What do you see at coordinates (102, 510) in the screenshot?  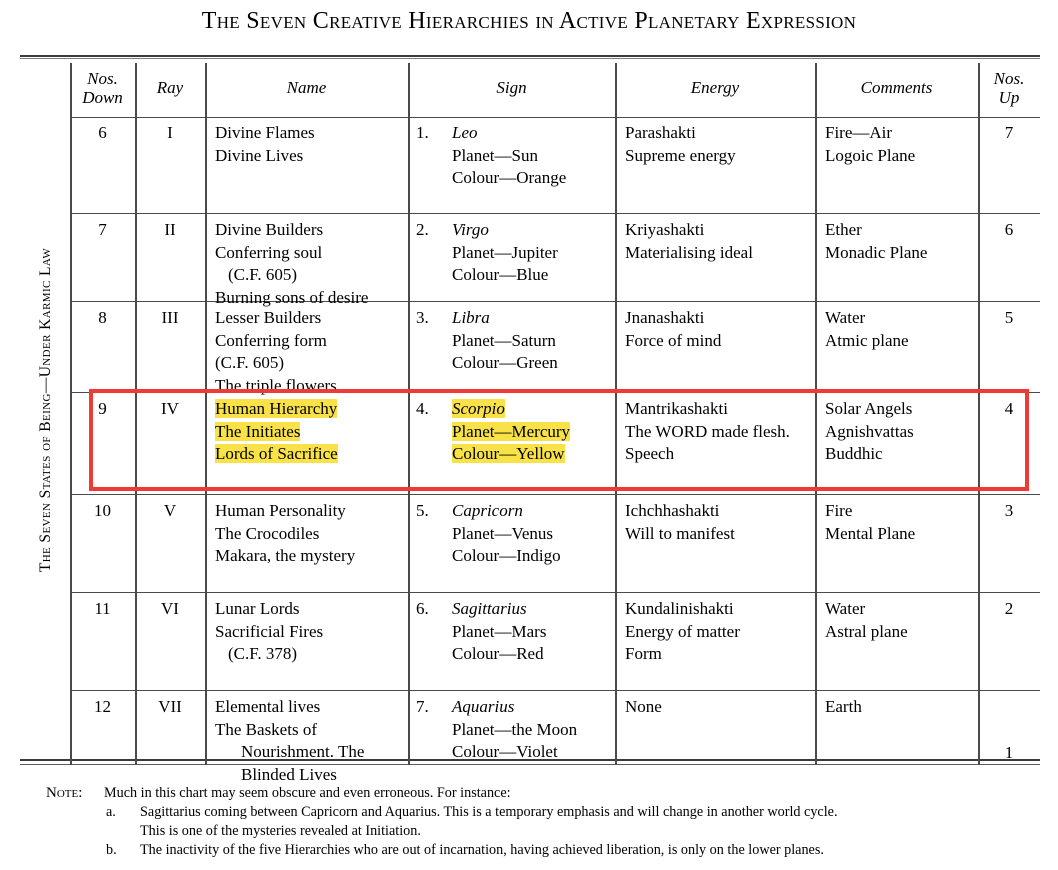 I see `cell-nos-down: 10` at bounding box center [102, 510].